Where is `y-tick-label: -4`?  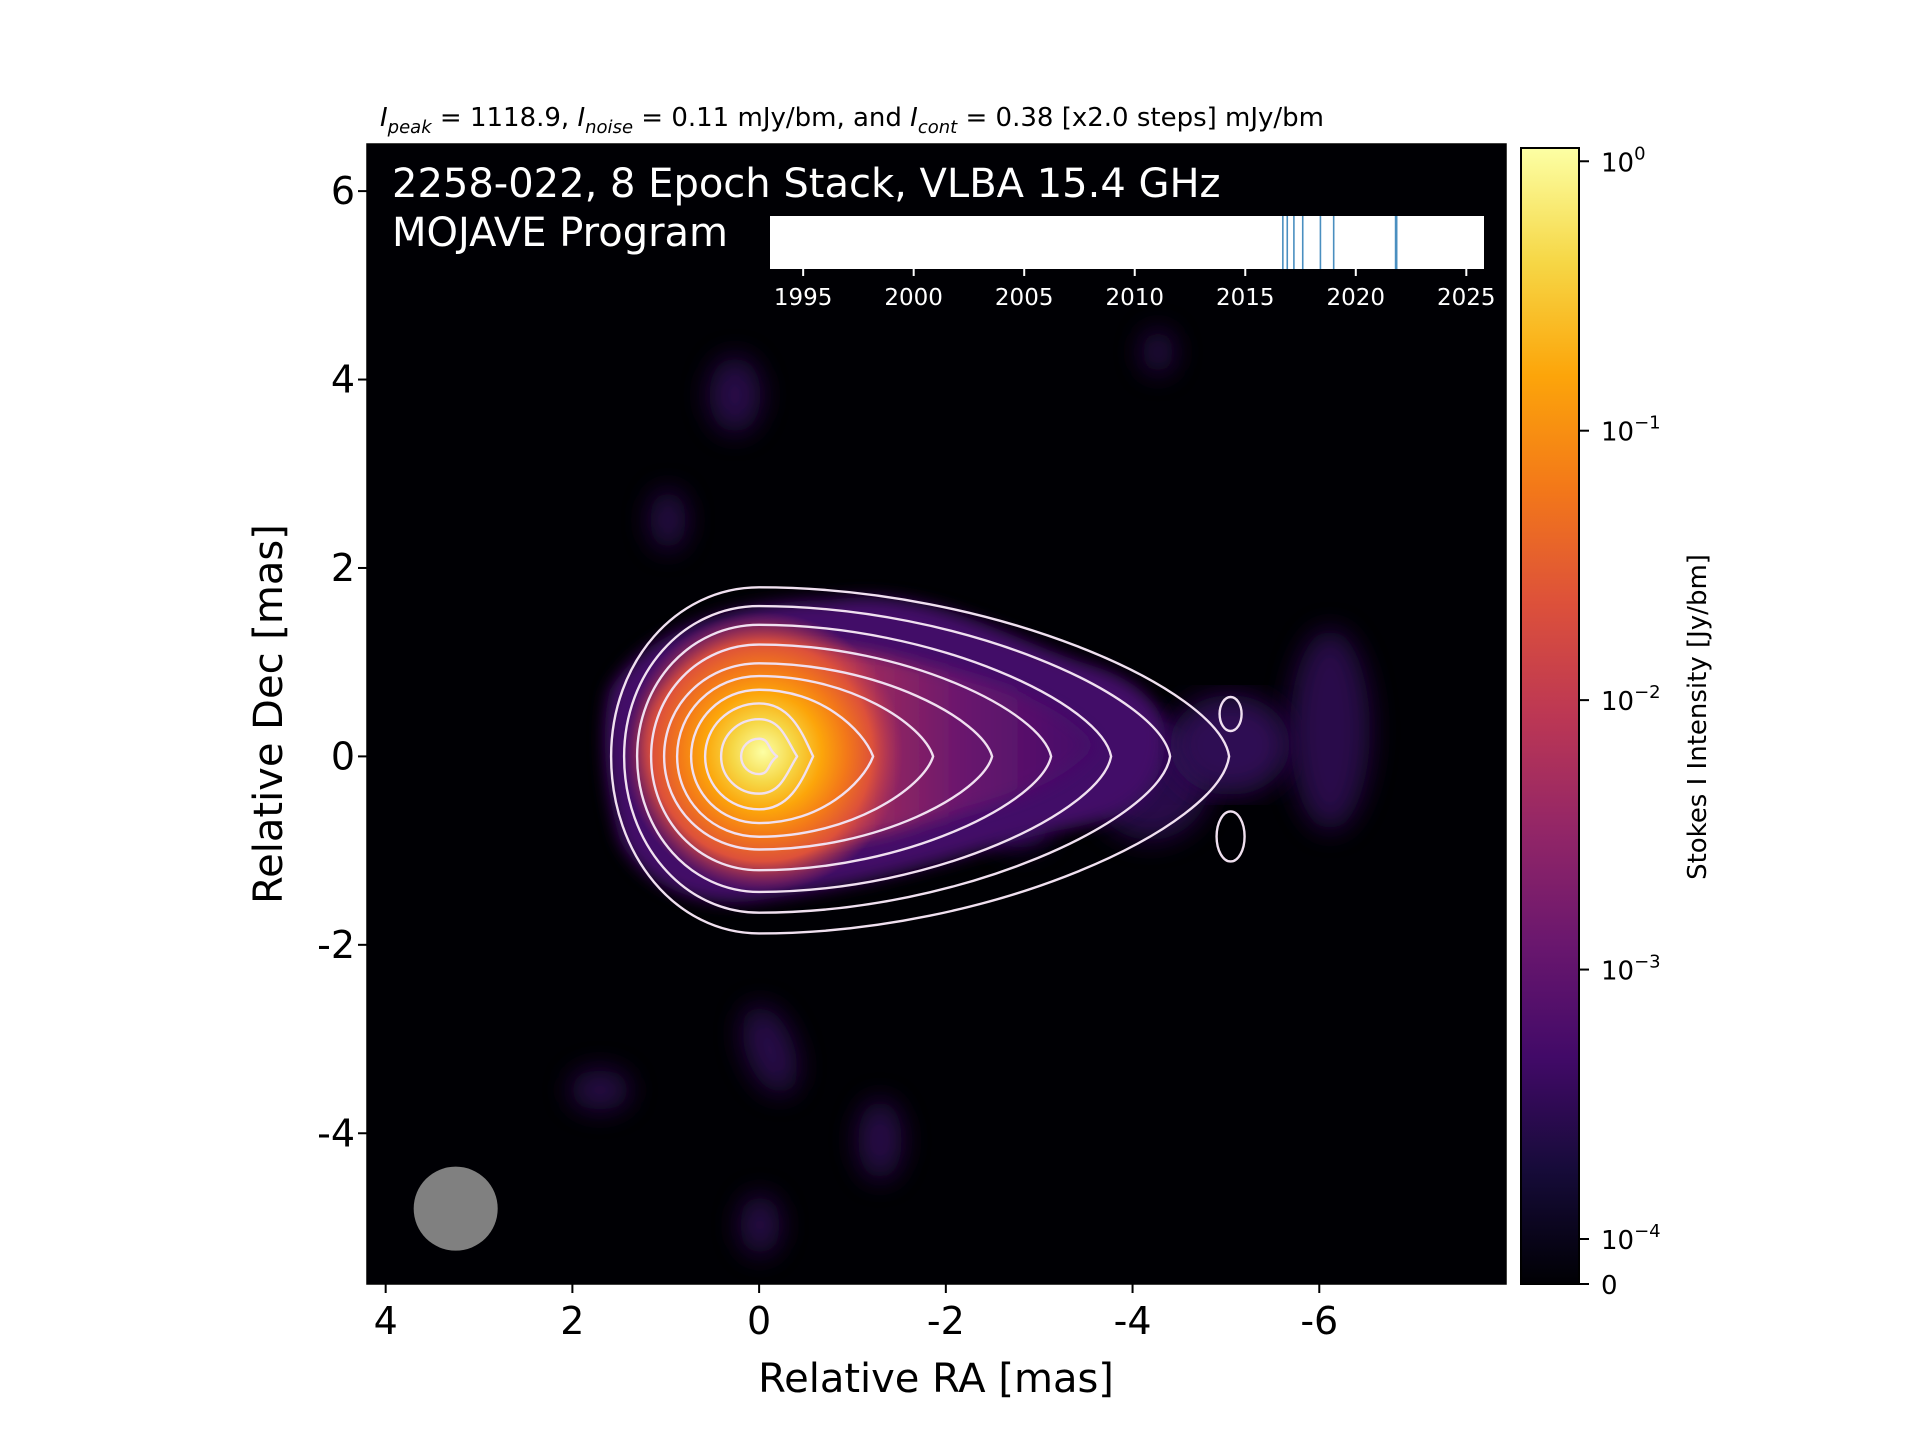
y-tick-label: -4 is located at coordinates (336, 1133).